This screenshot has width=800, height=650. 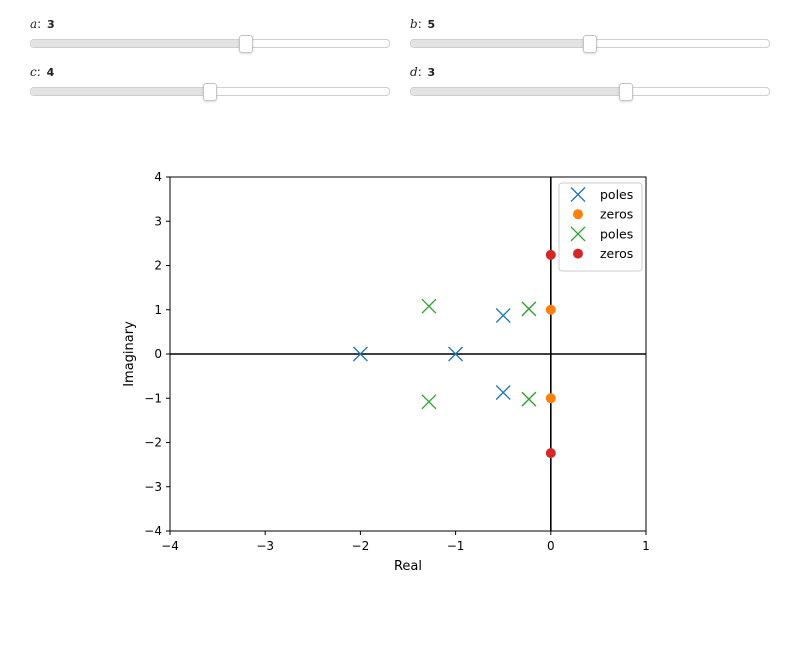 What do you see at coordinates (158, 221) in the screenshot?
I see `y-tick-label: 3` at bounding box center [158, 221].